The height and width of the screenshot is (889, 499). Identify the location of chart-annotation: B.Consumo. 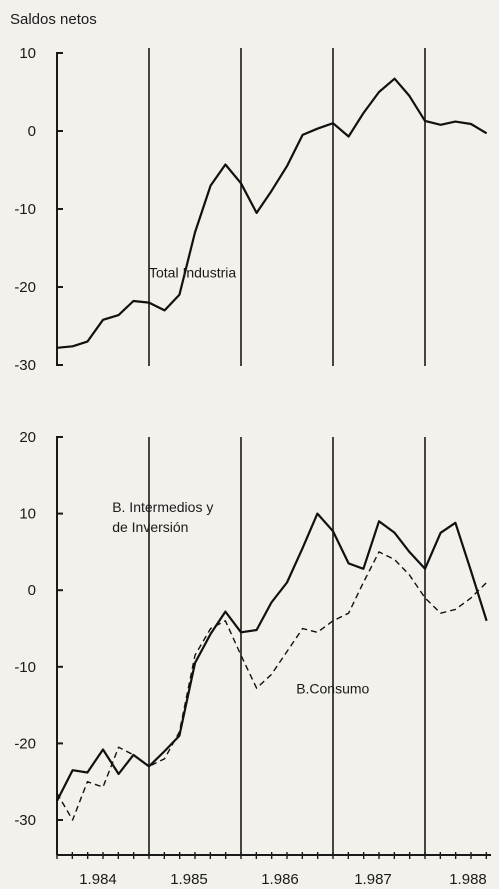
(332, 689).